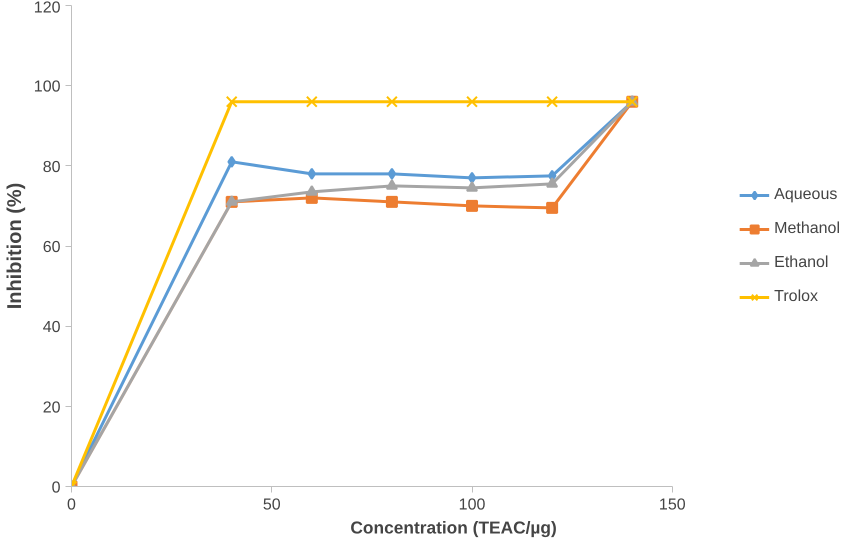 The image size is (862, 548). Describe the element at coordinates (453, 528) in the screenshot. I see `x-axis-title: Concentration (TEAC/µg)` at that location.